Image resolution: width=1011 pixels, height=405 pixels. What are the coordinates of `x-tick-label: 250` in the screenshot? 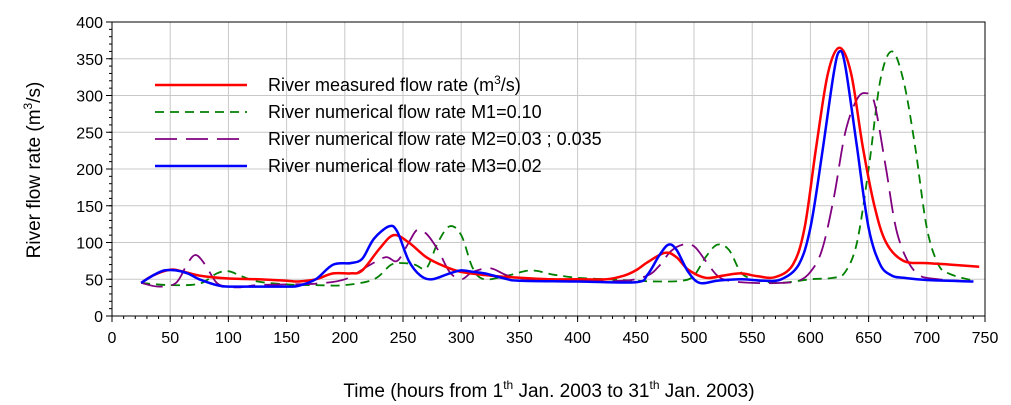 It's located at (403, 338).